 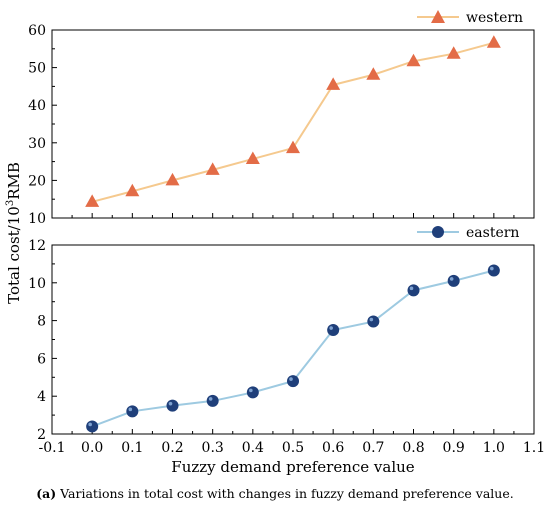 I want to click on western-y-tick-label: 20, so click(x=37, y=181).